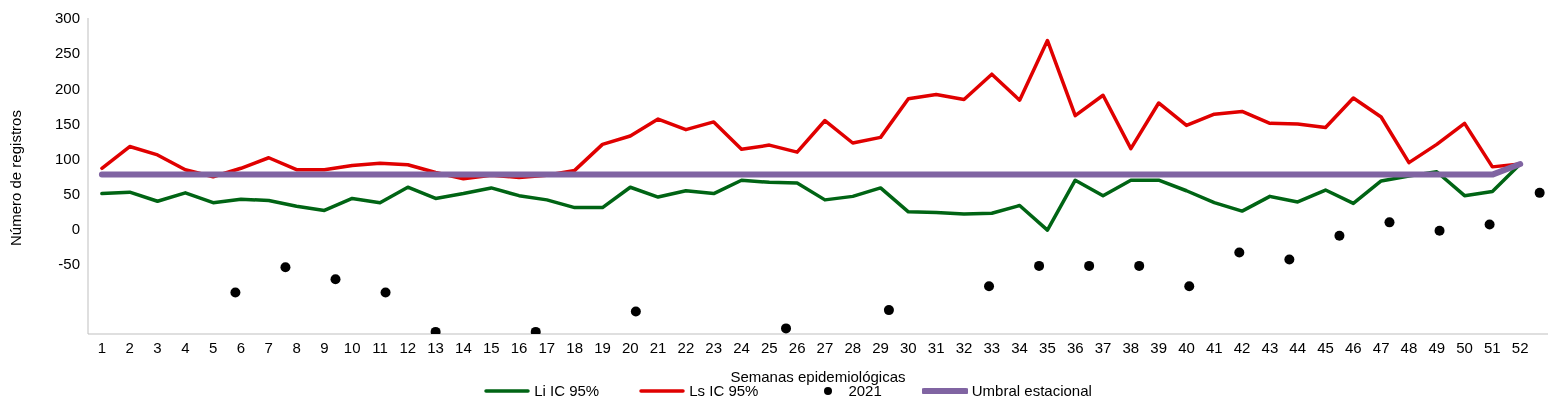 The width and height of the screenshot is (1567, 412). I want to click on x-tick-label: 29, so click(880, 347).